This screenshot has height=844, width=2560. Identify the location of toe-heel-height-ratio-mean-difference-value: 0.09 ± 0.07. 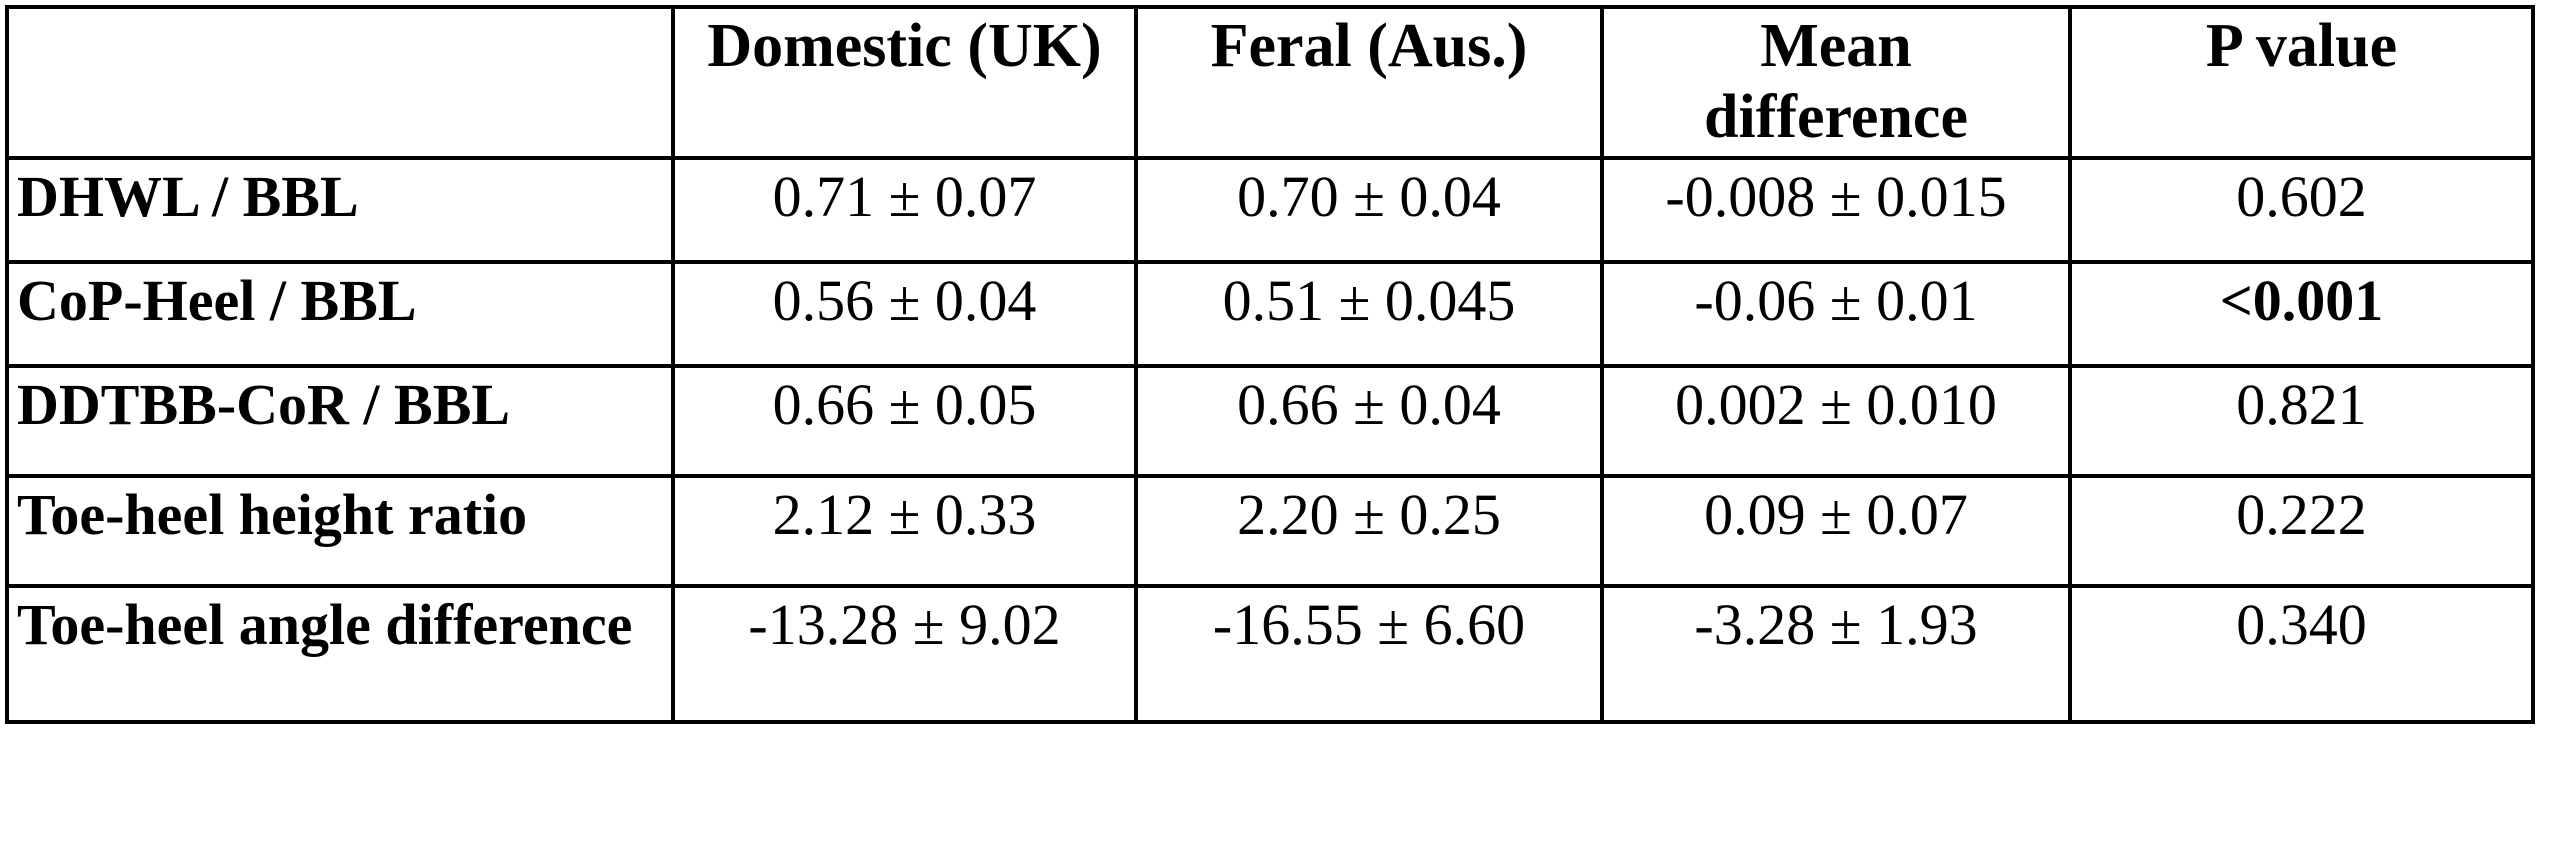
(1836, 531).